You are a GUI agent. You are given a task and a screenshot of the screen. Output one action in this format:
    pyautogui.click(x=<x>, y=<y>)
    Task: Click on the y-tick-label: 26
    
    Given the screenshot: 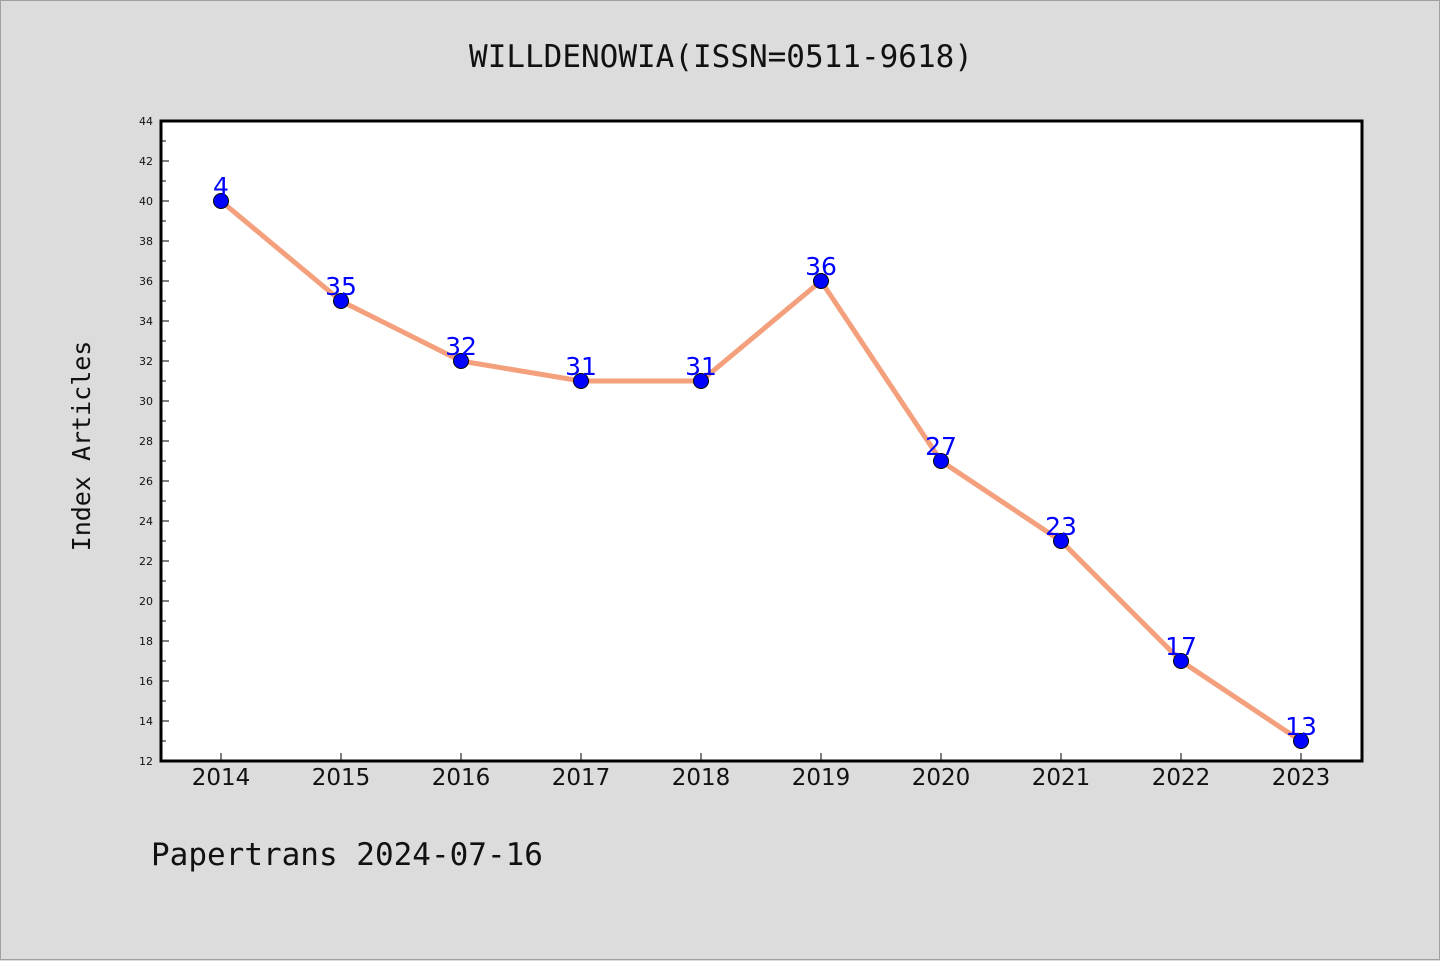 What is the action you would take?
    pyautogui.click(x=146, y=481)
    